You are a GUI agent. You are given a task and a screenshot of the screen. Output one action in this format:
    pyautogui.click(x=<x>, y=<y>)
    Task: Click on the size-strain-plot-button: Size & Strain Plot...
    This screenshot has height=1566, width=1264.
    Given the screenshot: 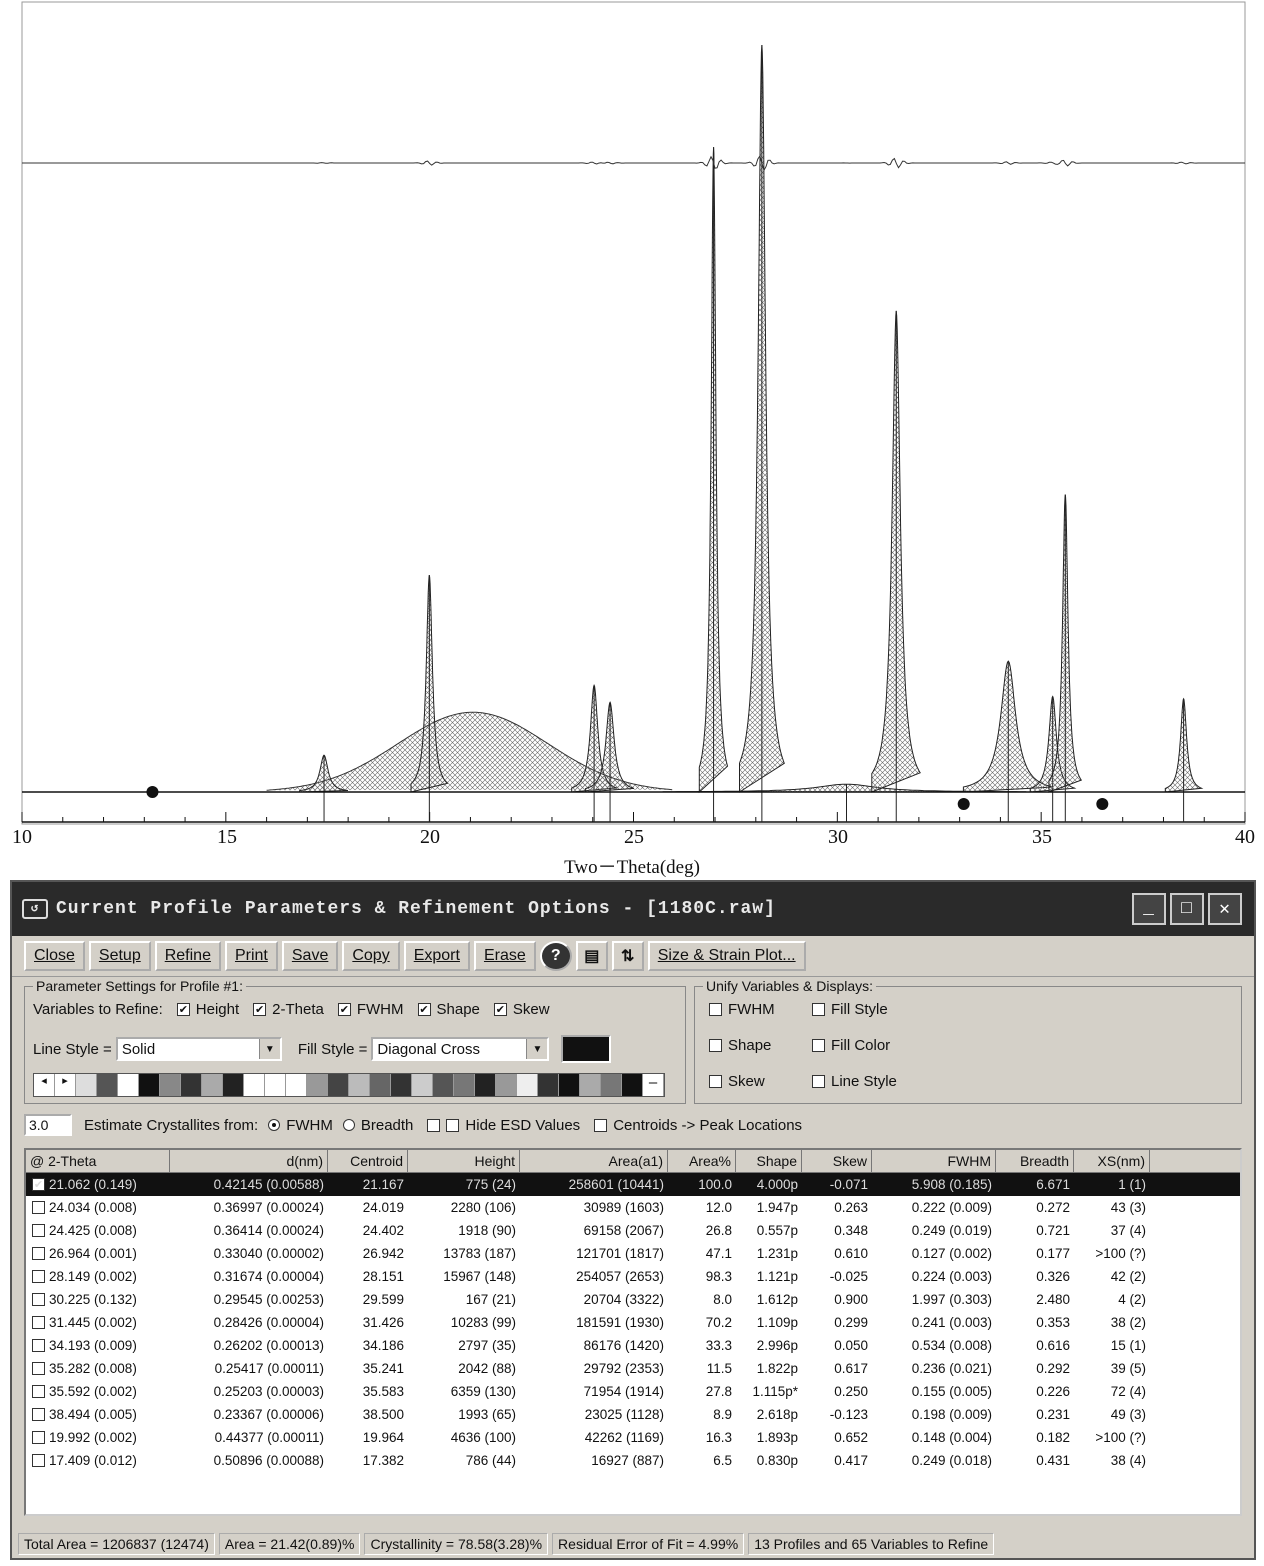 What is the action you would take?
    pyautogui.click(x=726, y=956)
    